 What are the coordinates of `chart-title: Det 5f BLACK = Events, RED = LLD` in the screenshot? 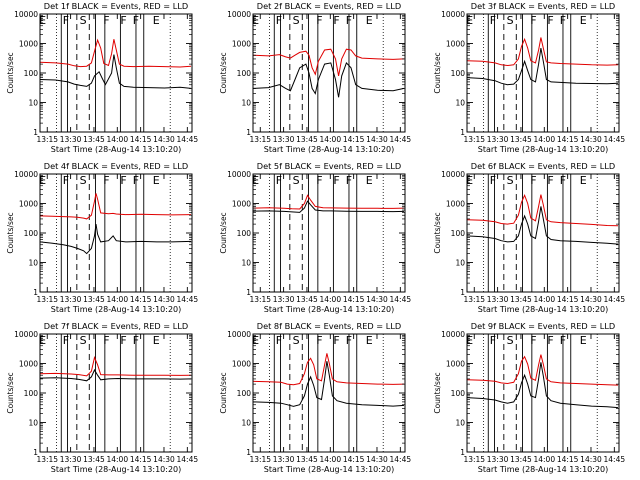 It's located at (329, 166).